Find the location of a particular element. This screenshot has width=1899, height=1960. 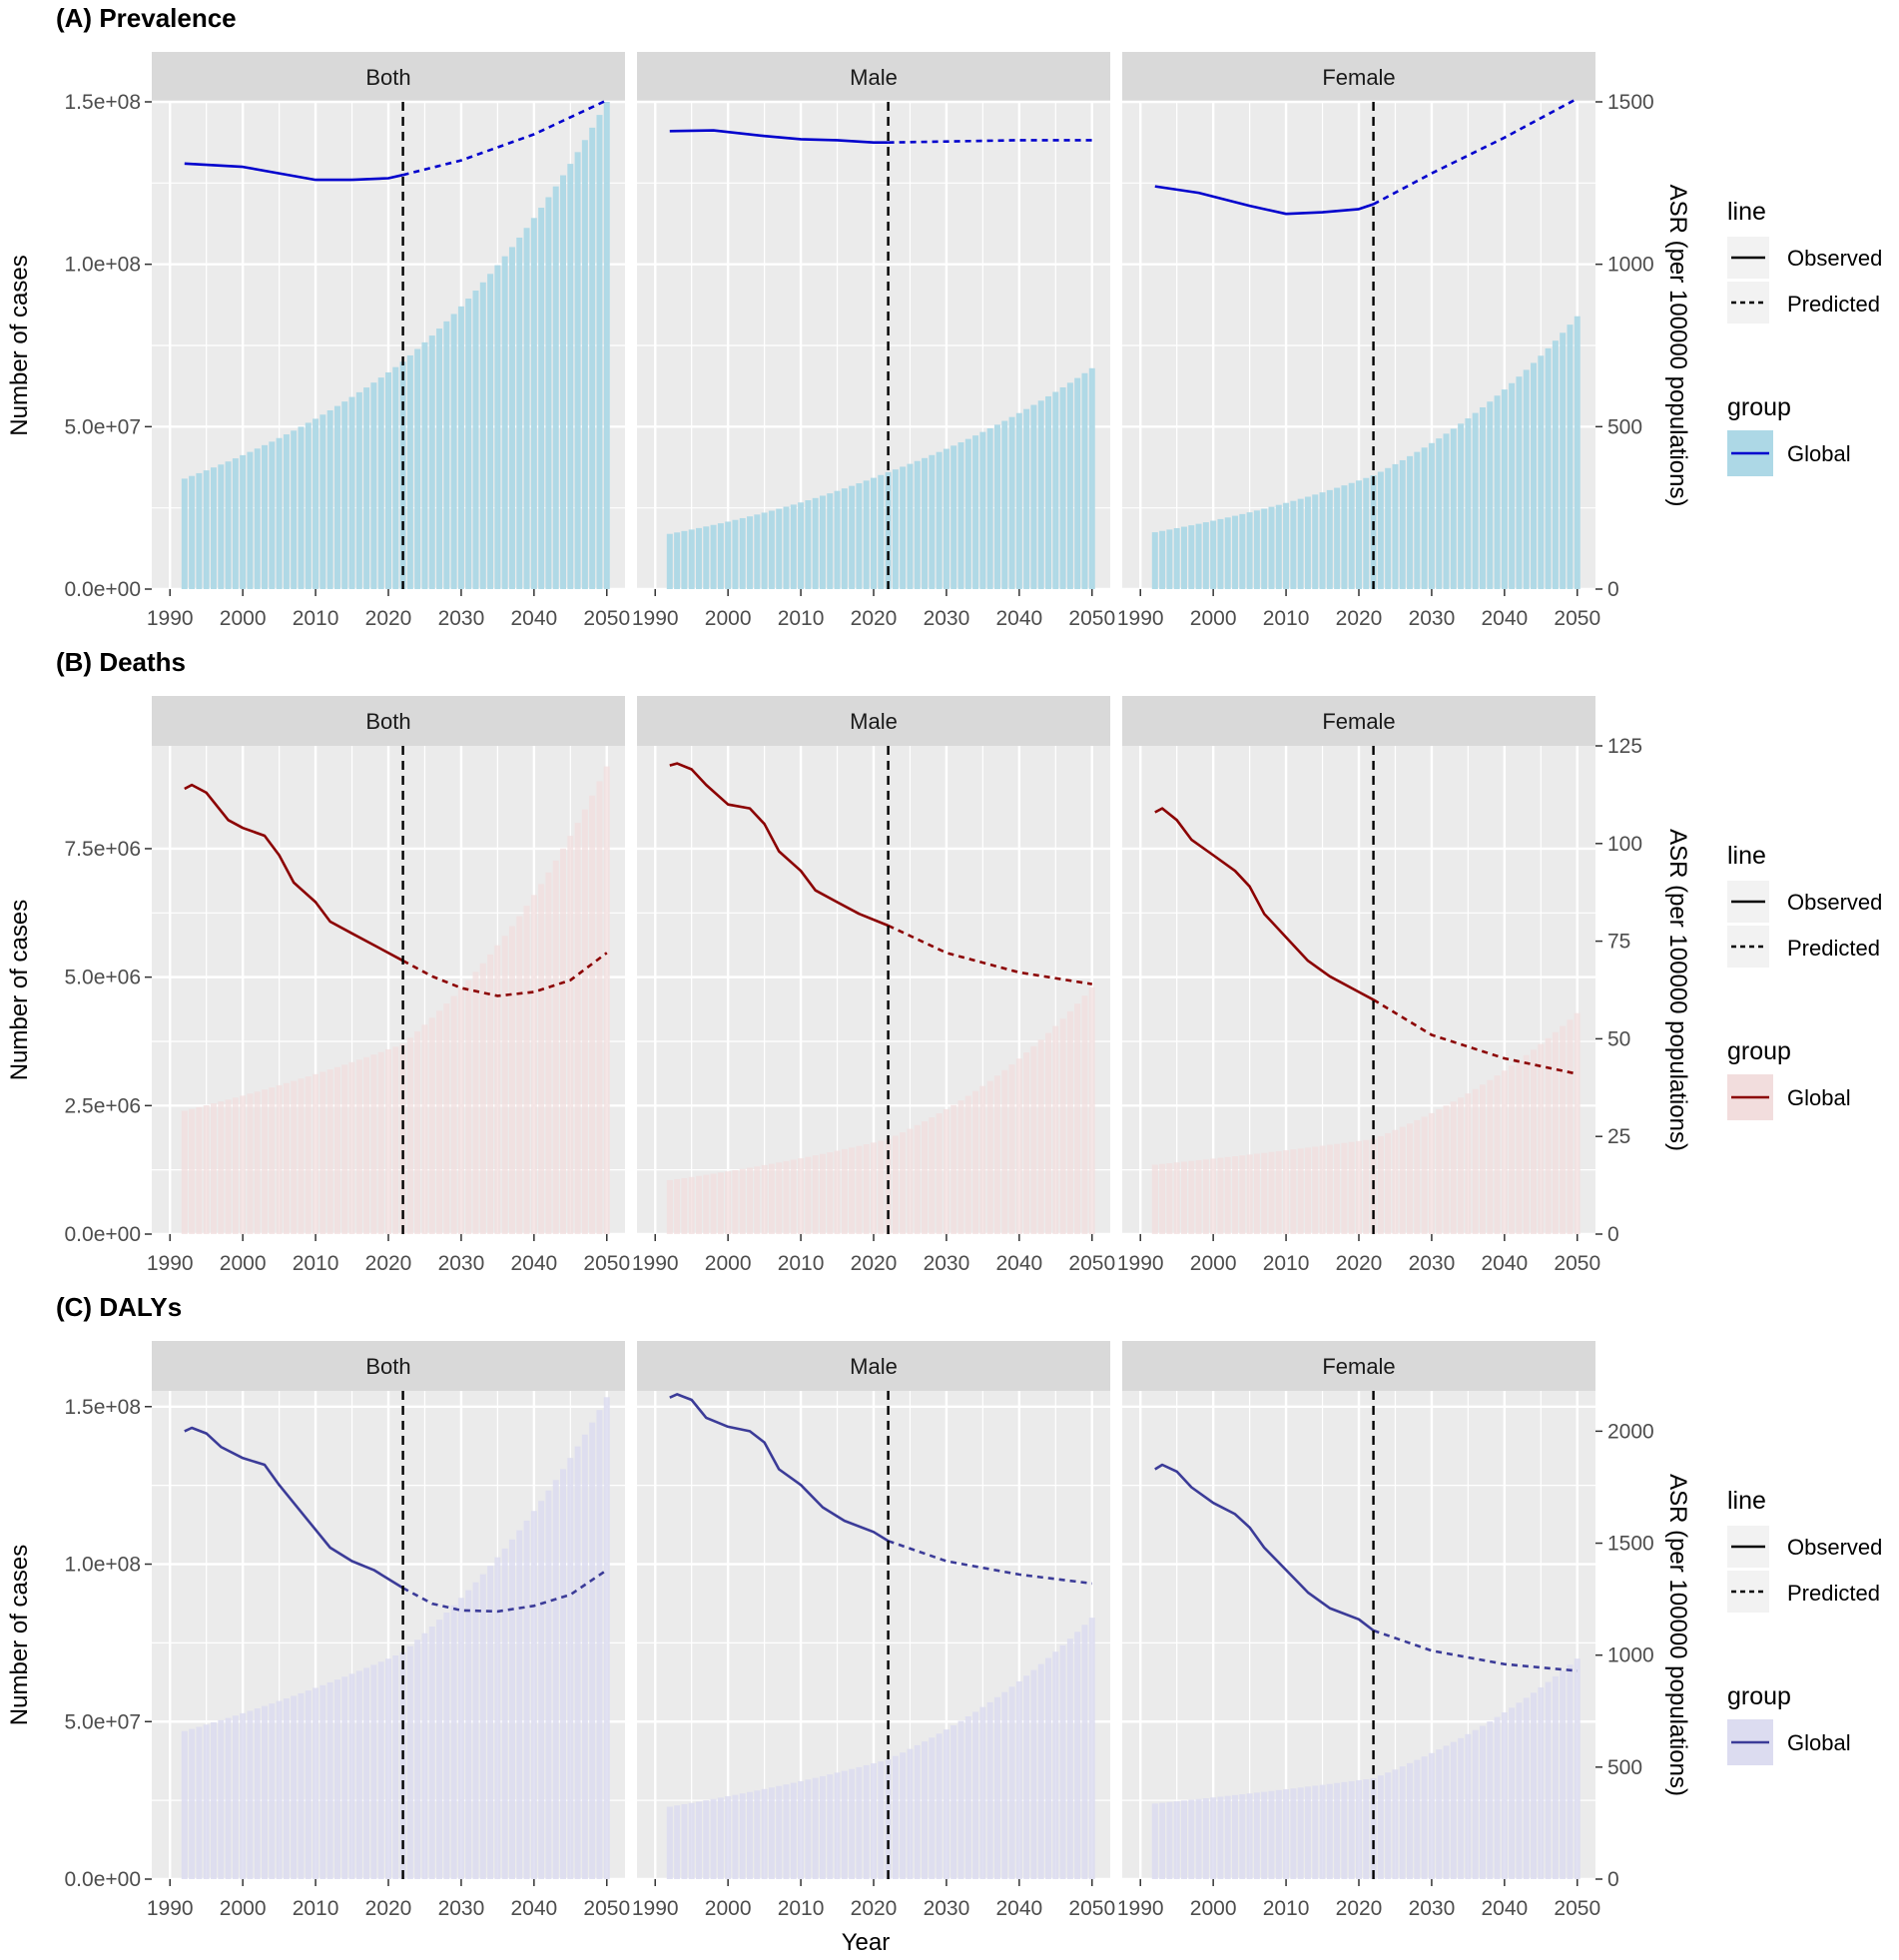

legend-group-title: group is located at coordinates (1759, 1051).